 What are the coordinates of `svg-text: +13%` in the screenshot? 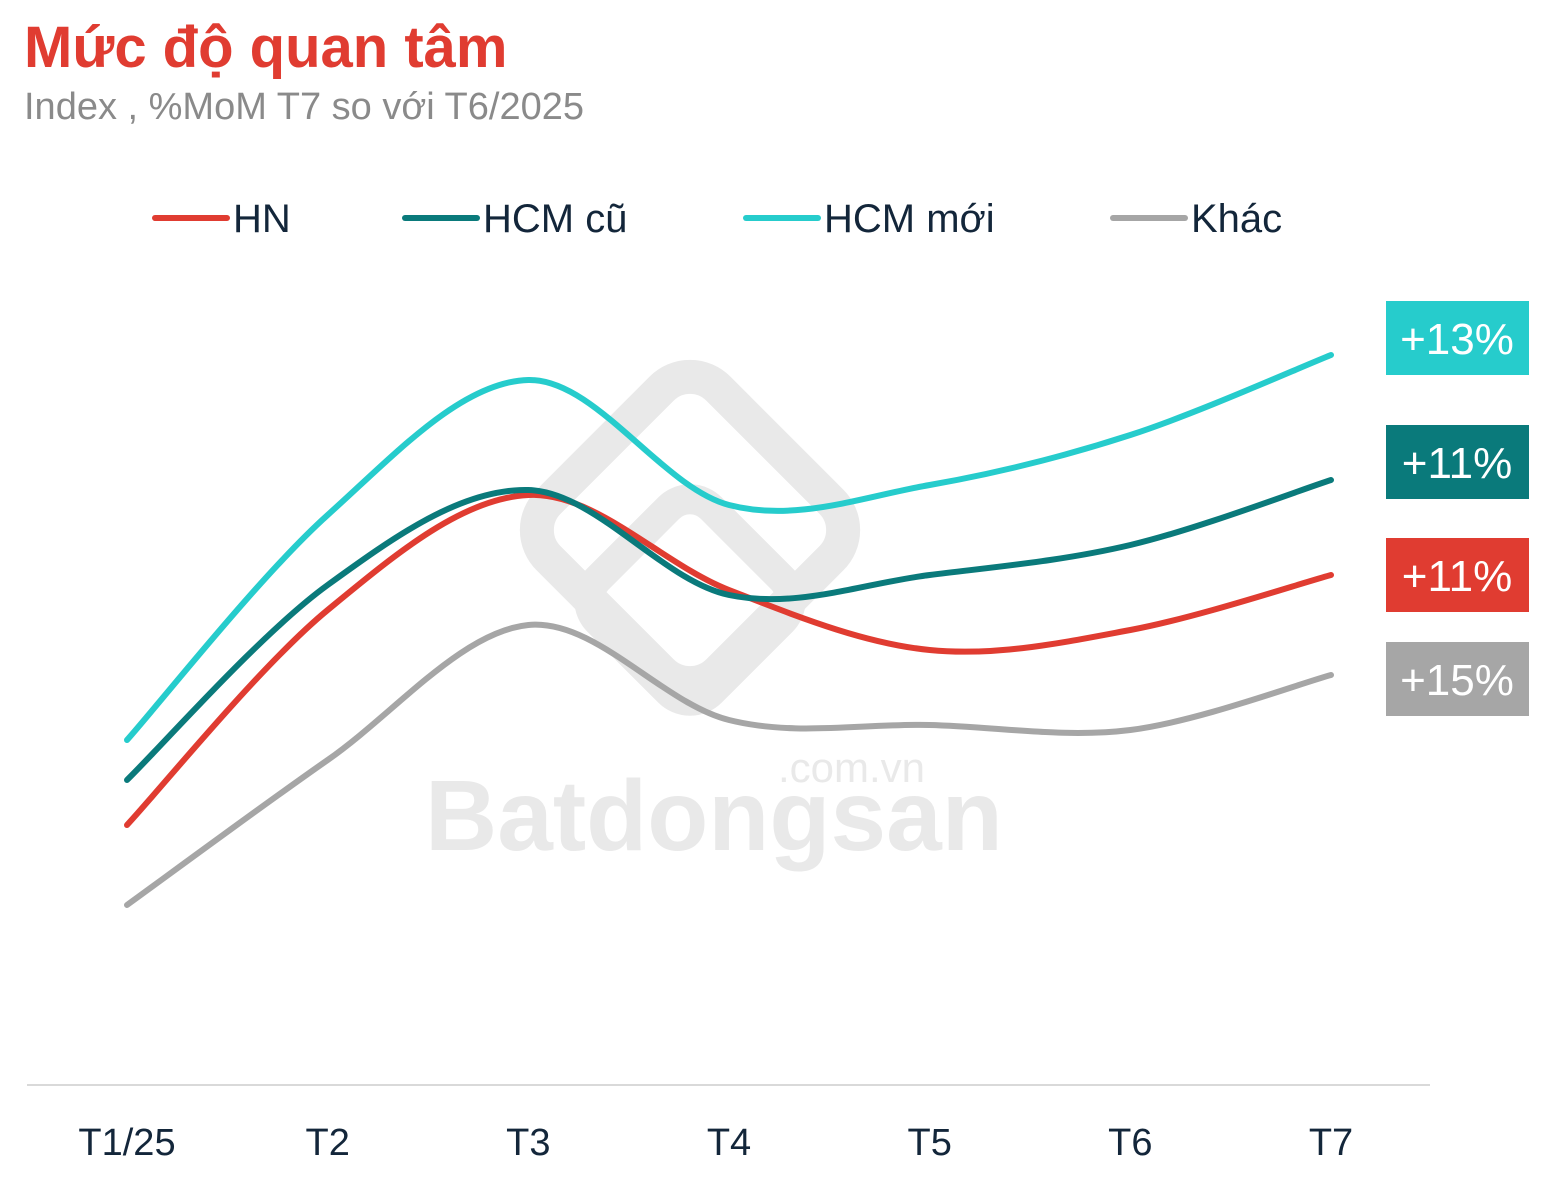 It's located at (1457, 339).